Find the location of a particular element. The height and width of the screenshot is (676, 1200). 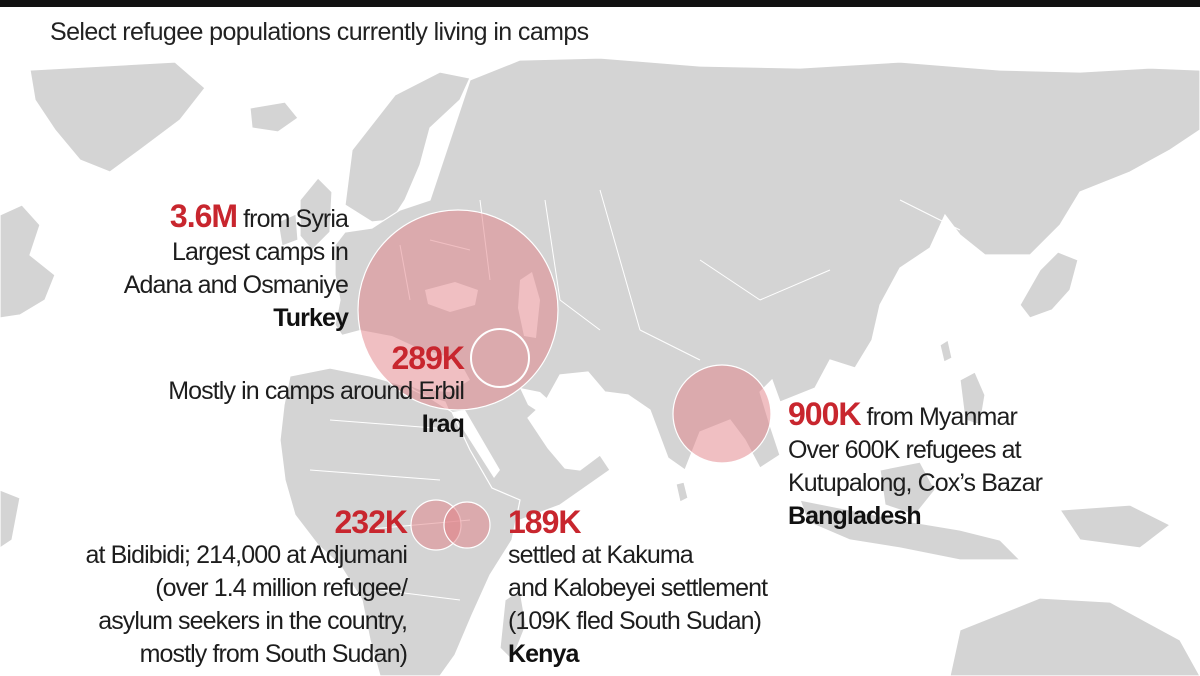

iraq-callout: 289K Mostly in camps around Erbil Iraq is located at coordinates (316, 390).